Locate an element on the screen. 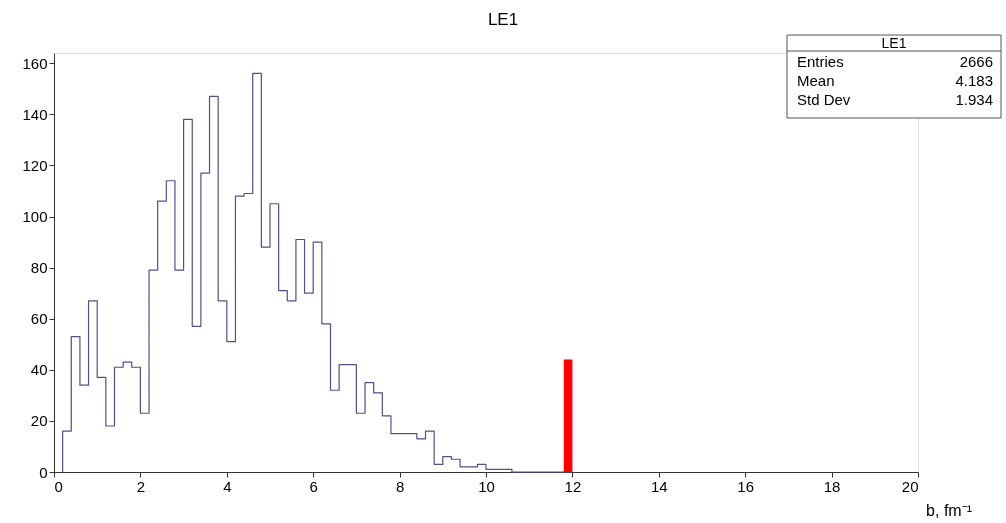 The height and width of the screenshot is (523, 1006). y-tick-label: 140 is located at coordinates (35, 114).